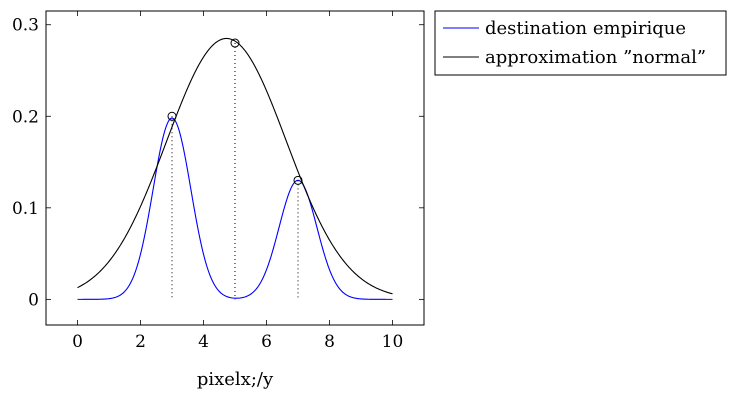 This screenshot has height=401, width=751. Describe the element at coordinates (33, 300) in the screenshot. I see `y-tick-label: 0` at that location.